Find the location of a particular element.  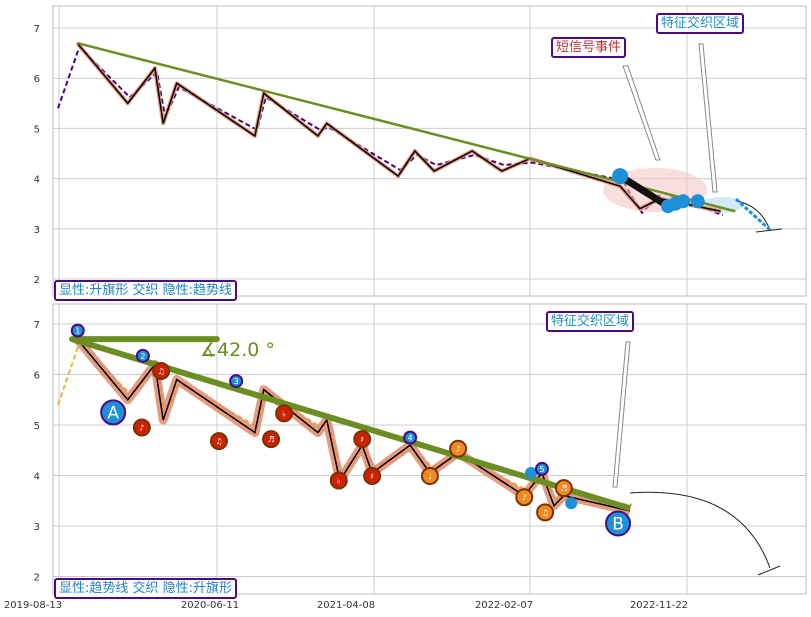

projection-tick is located at coordinates (769, 230).